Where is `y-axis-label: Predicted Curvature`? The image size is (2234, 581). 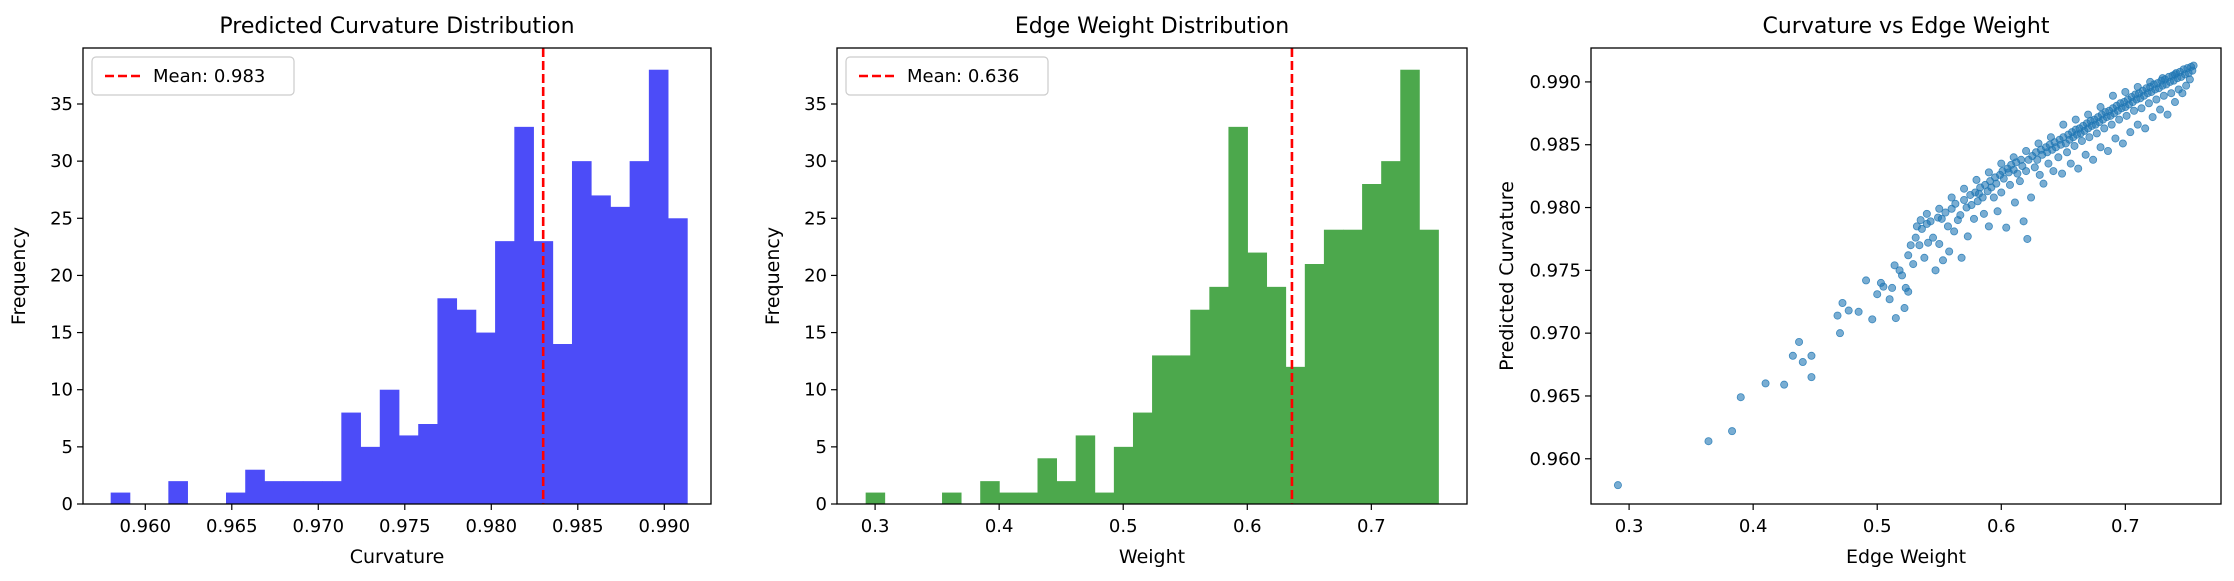 y-axis-label: Predicted Curvature is located at coordinates (1507, 276).